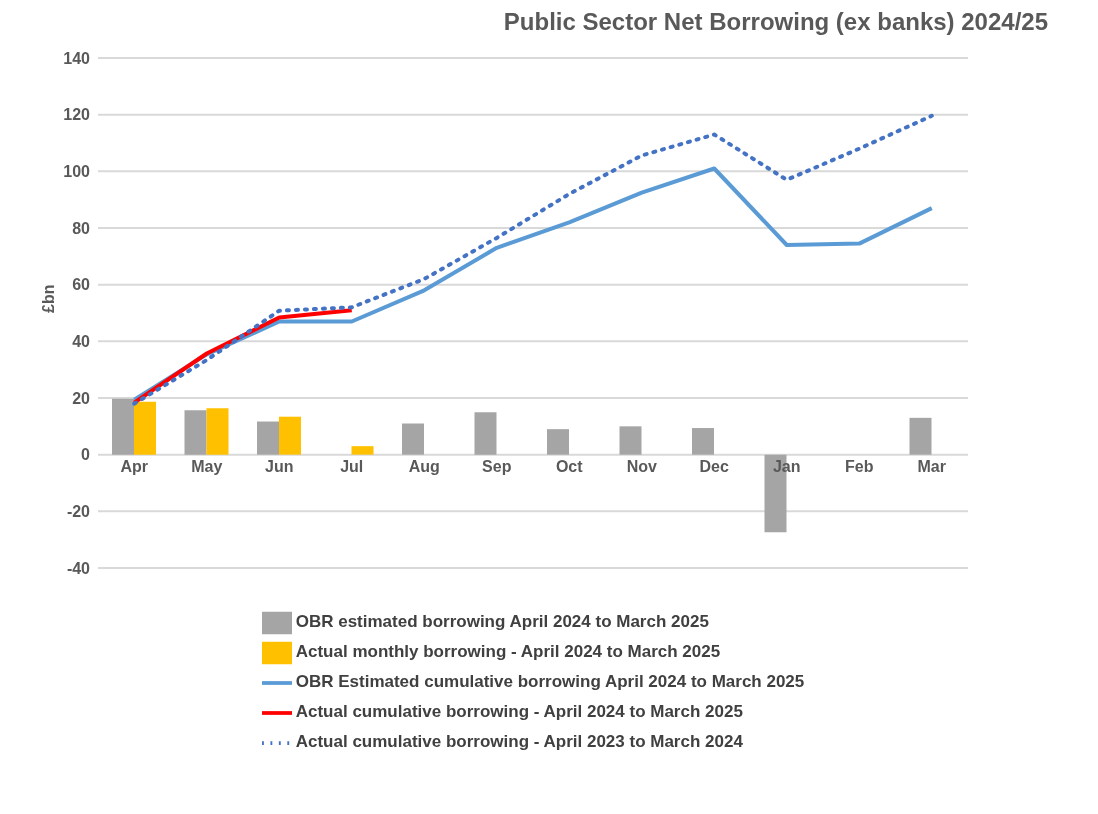  What do you see at coordinates (134, 467) in the screenshot?
I see `x-tick-label: Apr` at bounding box center [134, 467].